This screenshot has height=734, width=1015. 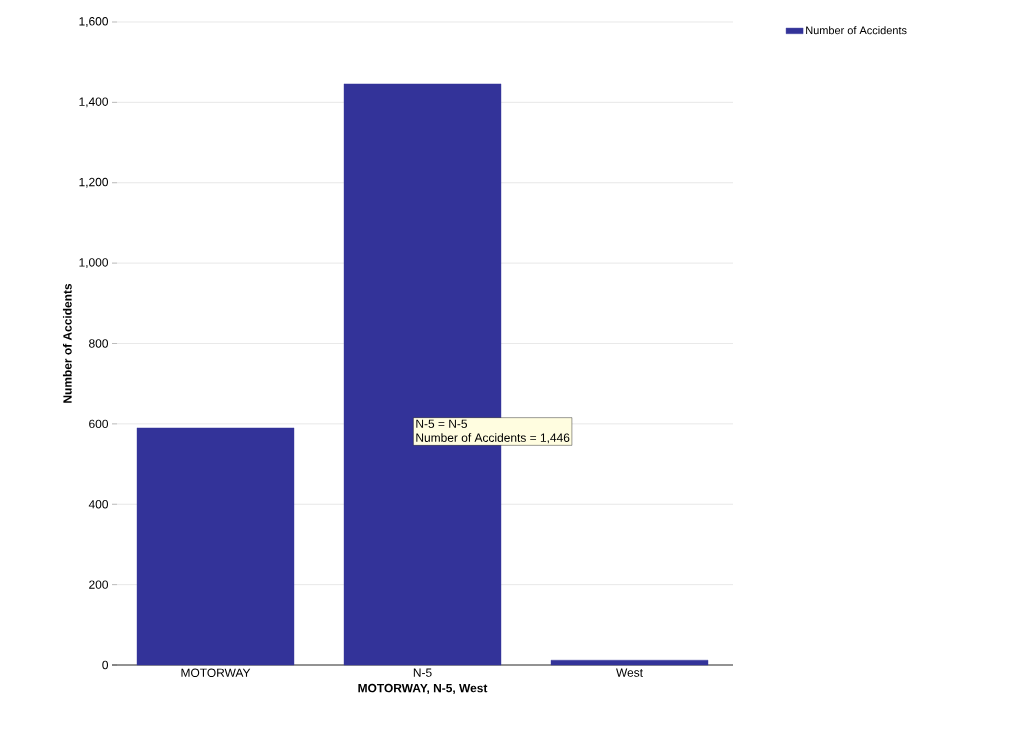 I want to click on y-tick-label: 400, so click(x=98, y=504).